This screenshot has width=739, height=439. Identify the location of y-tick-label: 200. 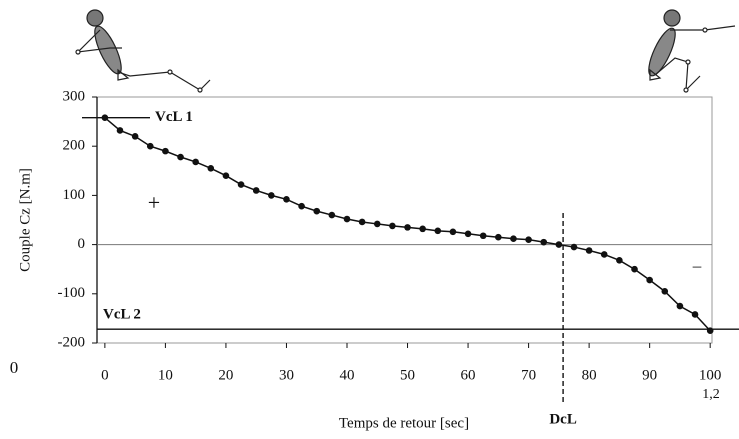
(74, 146).